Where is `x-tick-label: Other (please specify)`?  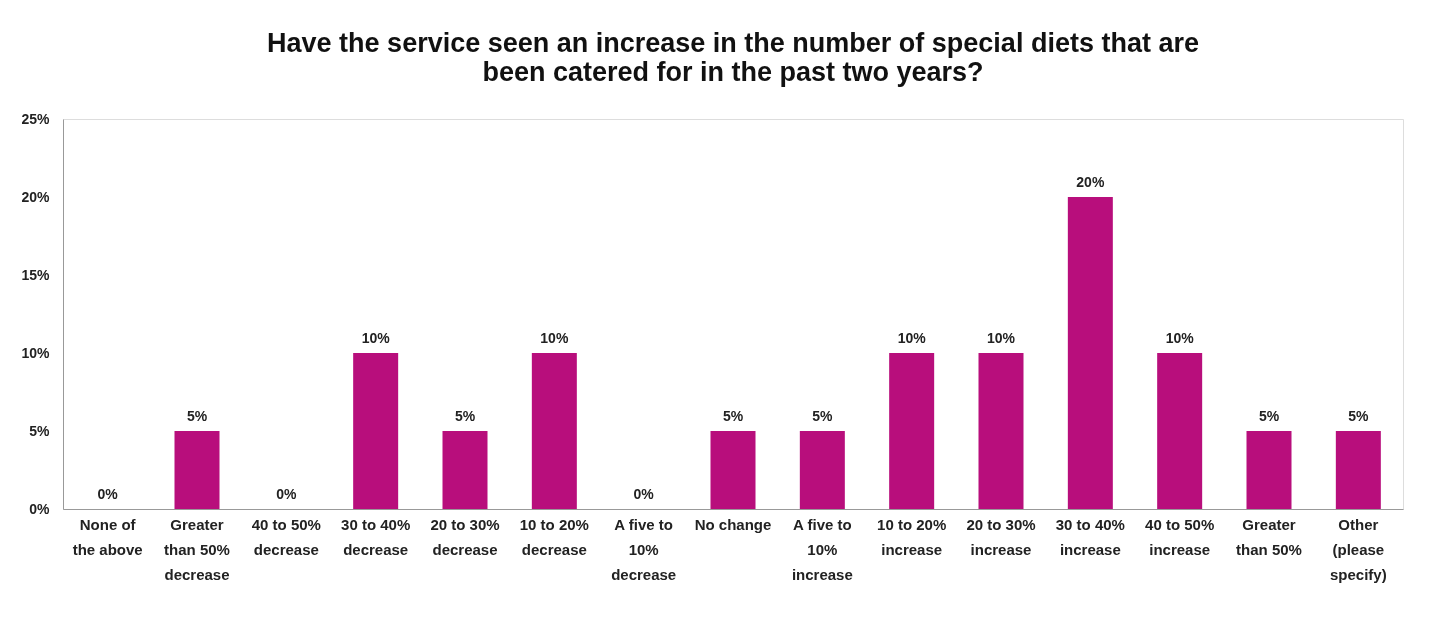
x-tick-label: Other (please specify) is located at coordinates (1358, 549).